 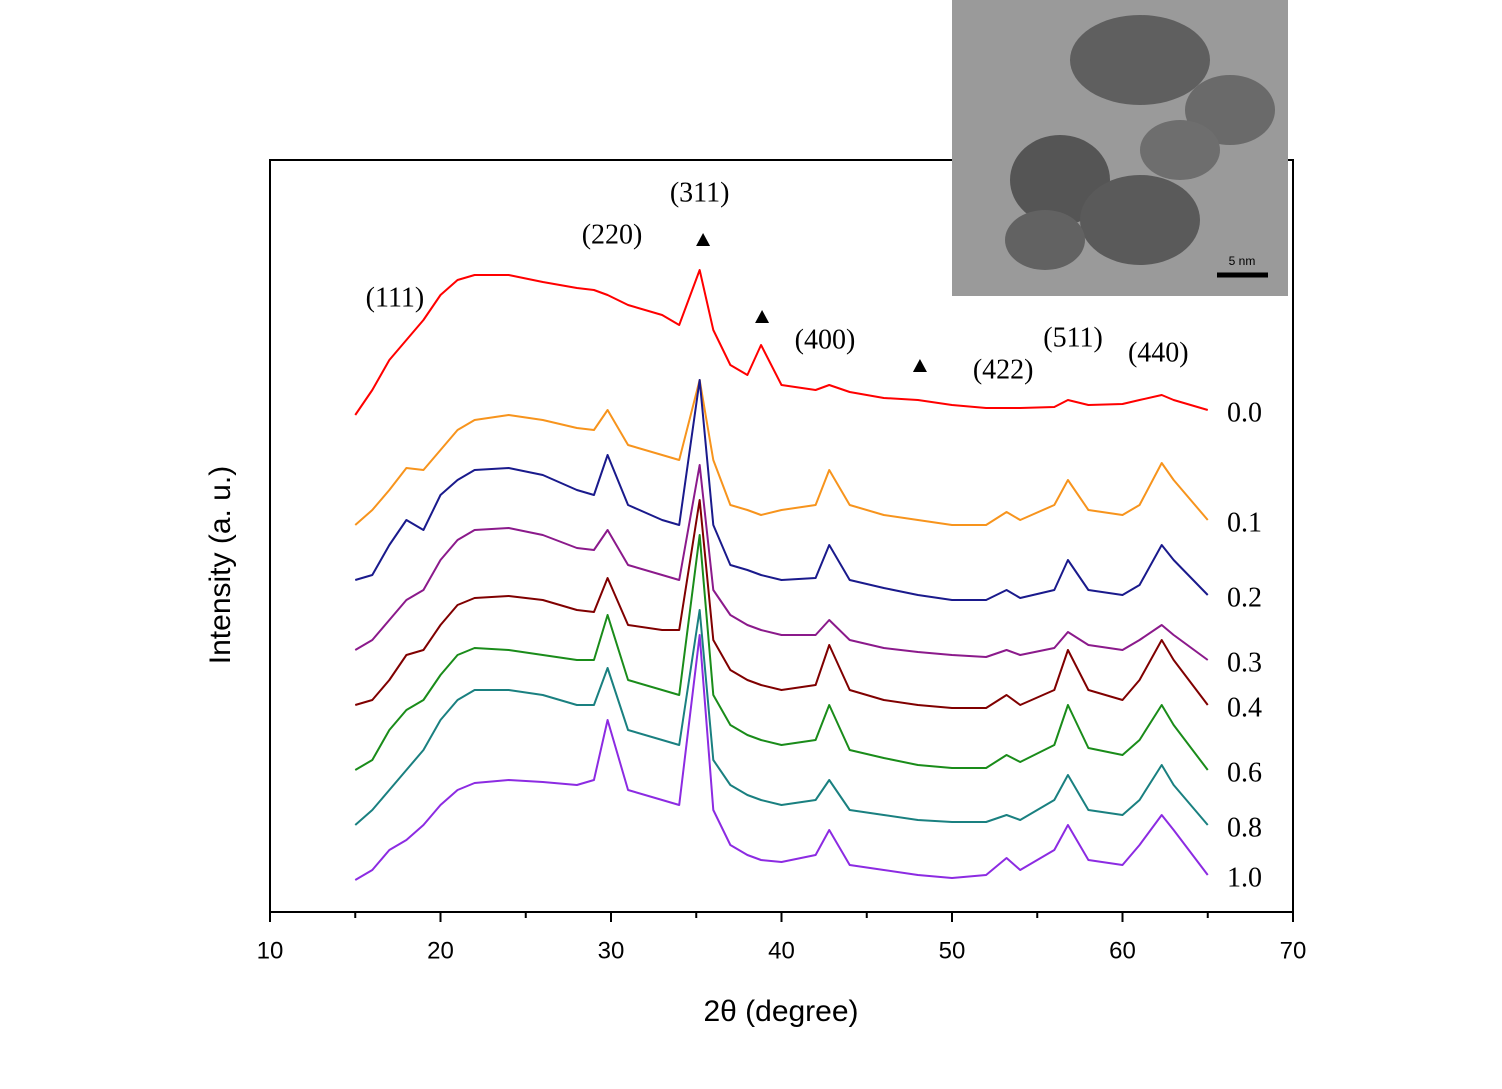 I want to click on inset-image: 5 nm, so click(x=1120, y=148).